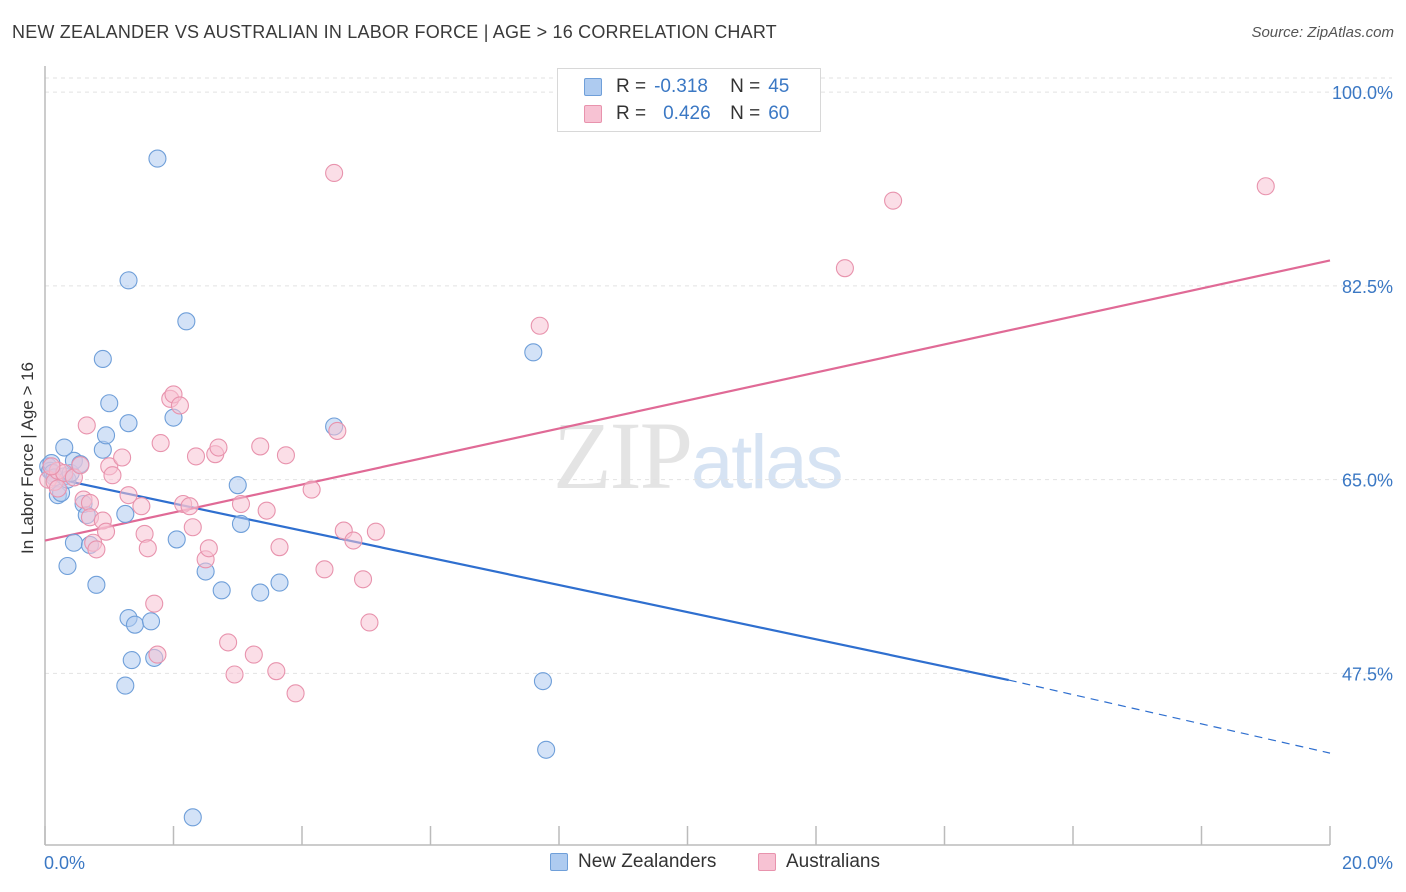  Describe the element at coordinates (593, 114) in the screenshot. I see `legend-swatch-australians` at that location.